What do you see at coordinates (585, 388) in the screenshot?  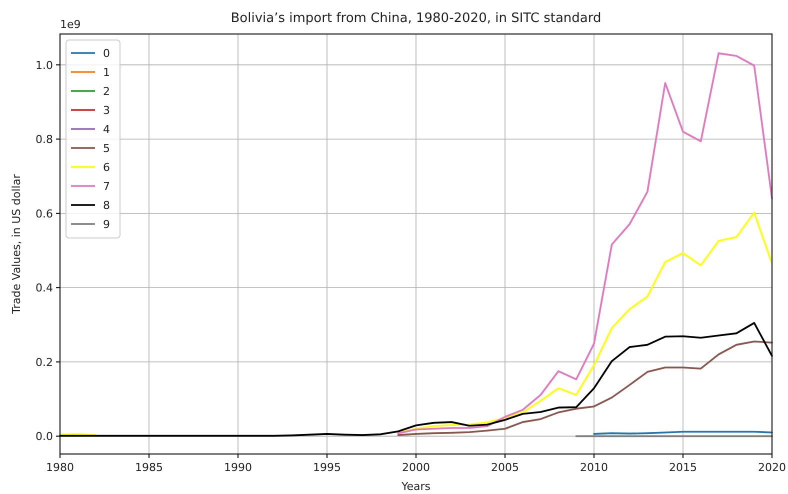 I see `line-series` at bounding box center [585, 388].